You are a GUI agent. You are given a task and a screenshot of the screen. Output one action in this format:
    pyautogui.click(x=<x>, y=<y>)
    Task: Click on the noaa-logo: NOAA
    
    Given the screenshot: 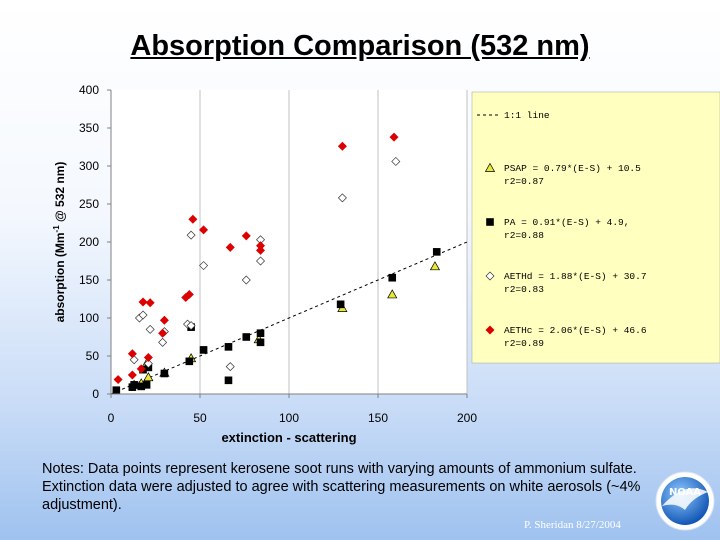 What is the action you would take?
    pyautogui.click(x=685, y=501)
    